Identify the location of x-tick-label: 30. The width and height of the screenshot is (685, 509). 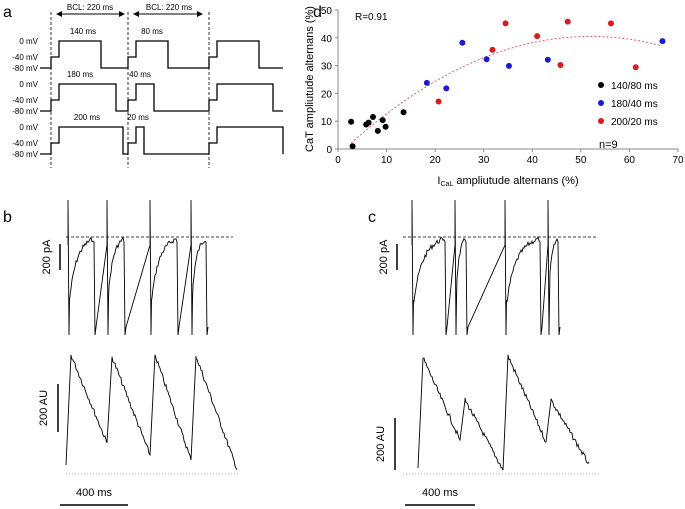
(484, 160).